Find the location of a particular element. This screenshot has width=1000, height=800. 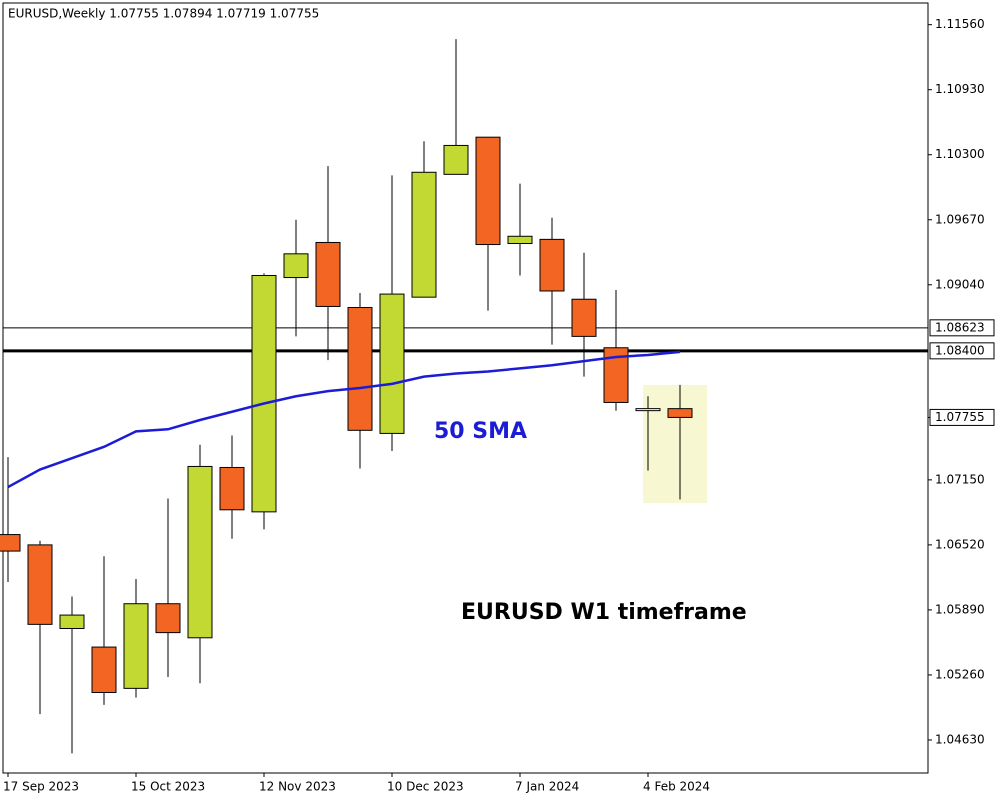

y-tick-label: 1.07150 is located at coordinates (960, 479).